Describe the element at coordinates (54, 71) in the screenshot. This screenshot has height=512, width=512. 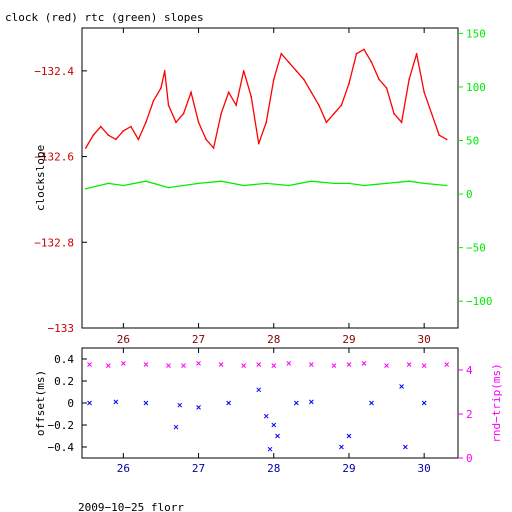
I see `y-tick-label: −132.4` at that location.